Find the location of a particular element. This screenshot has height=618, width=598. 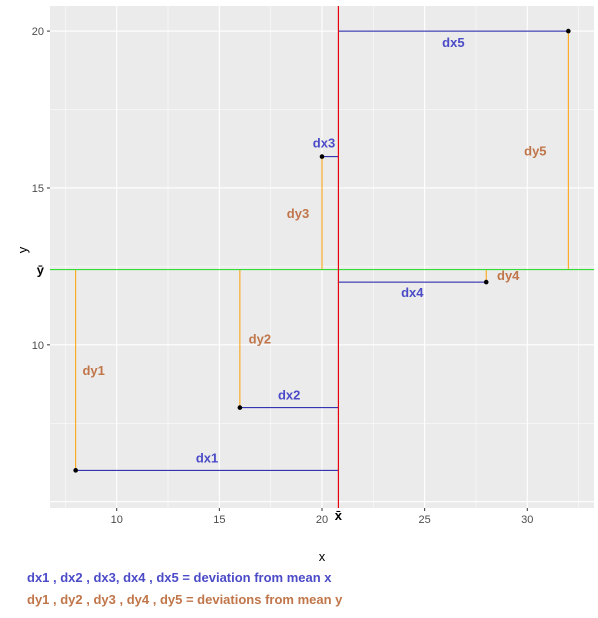

dx-label-4: dx4 is located at coordinates (412, 292).